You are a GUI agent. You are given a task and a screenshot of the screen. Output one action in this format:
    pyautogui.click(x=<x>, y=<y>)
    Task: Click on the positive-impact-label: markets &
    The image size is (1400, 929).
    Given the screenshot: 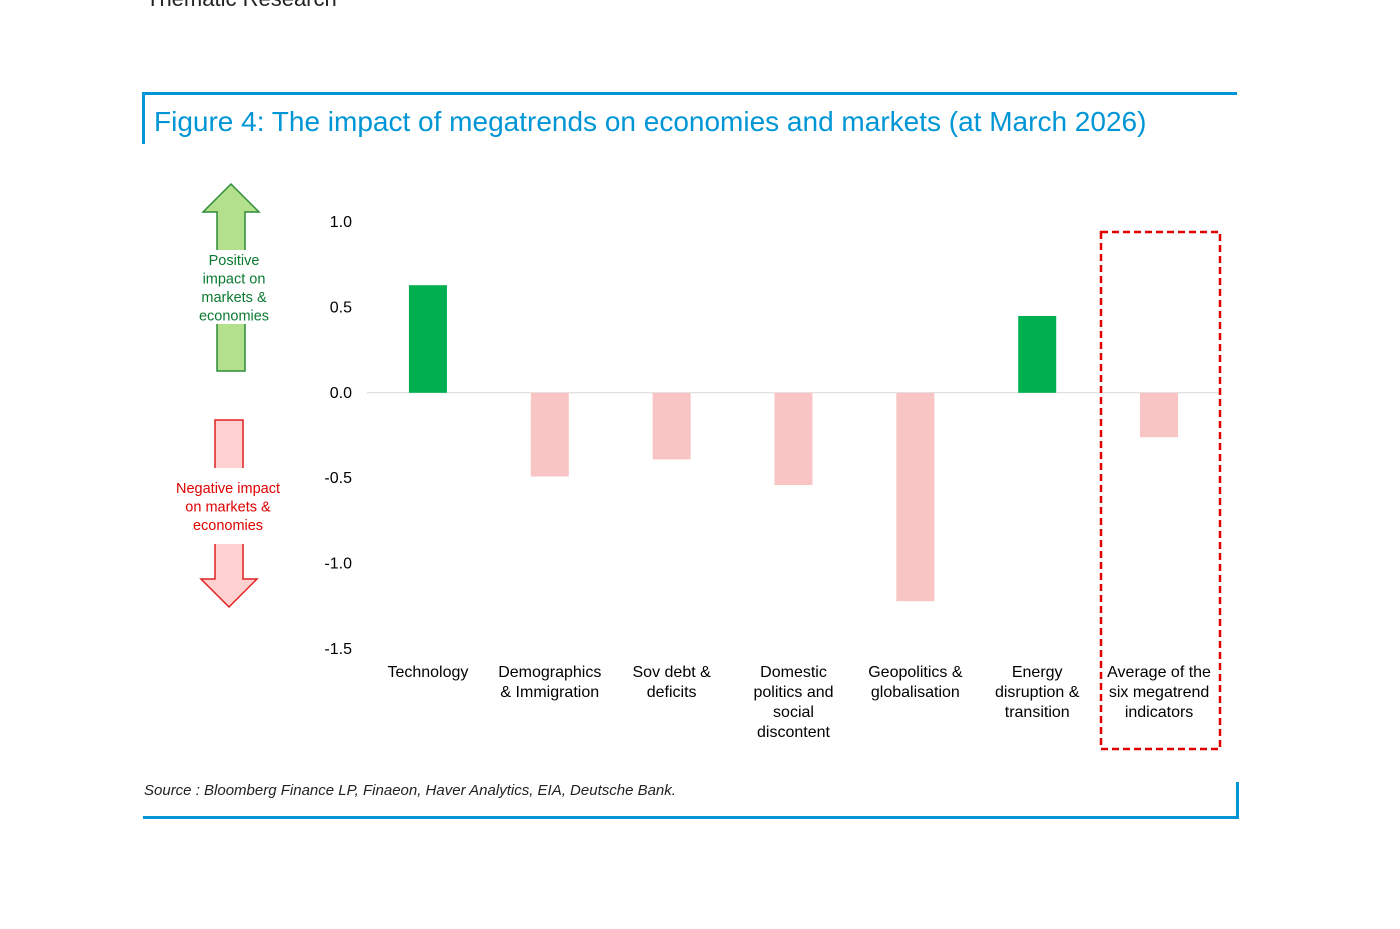 What is the action you would take?
    pyautogui.click(x=234, y=298)
    